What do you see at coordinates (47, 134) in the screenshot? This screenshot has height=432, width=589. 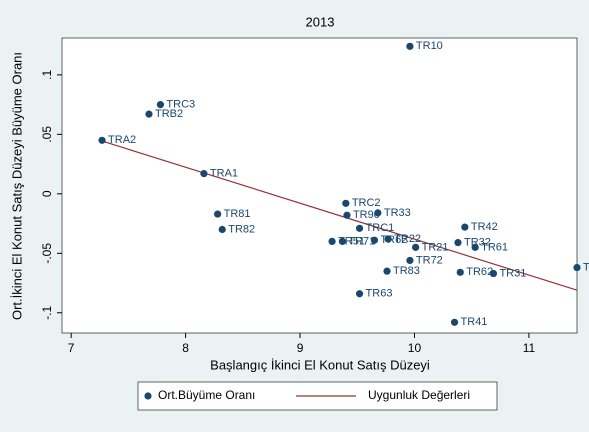 I see `y-tick-label: .05` at bounding box center [47, 134].